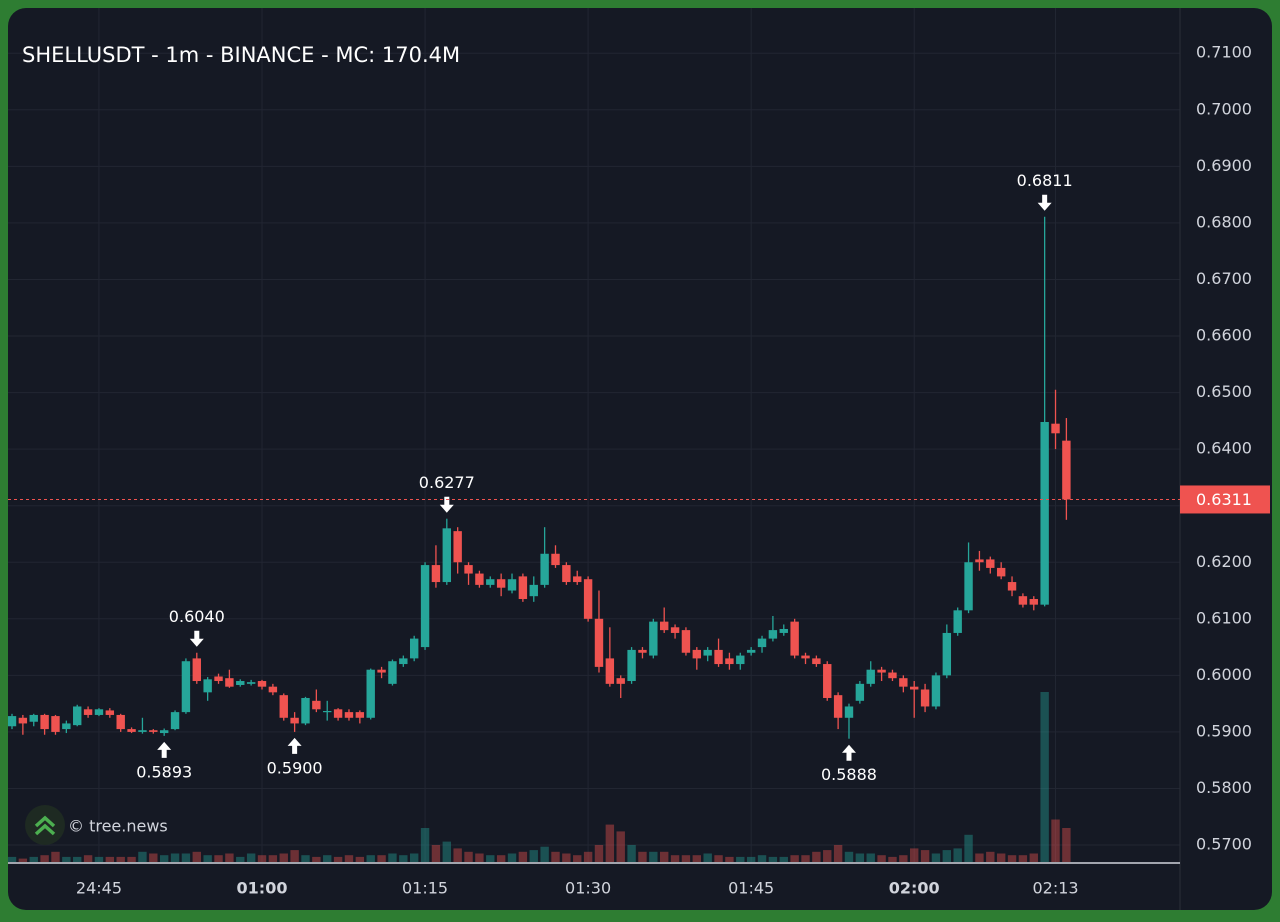 The height and width of the screenshot is (922, 1280). Describe the element at coordinates (1224, 844) in the screenshot. I see `y-tick-label: 0.5700` at that location.